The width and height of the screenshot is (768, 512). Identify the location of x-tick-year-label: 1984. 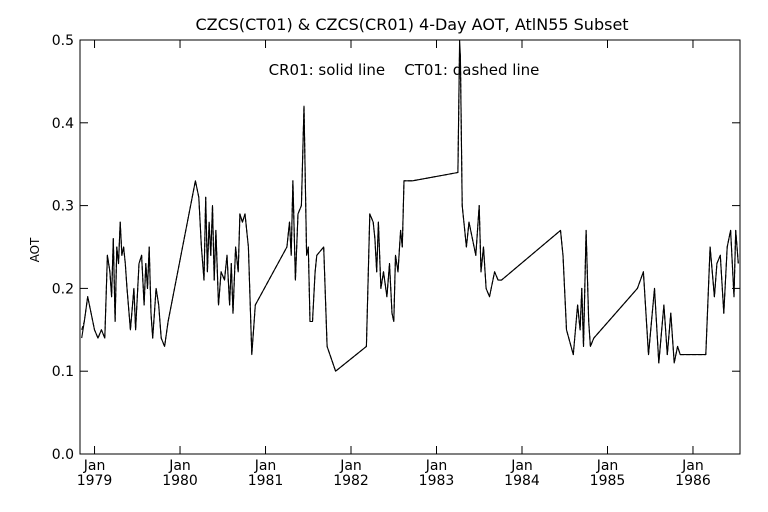
(522, 481).